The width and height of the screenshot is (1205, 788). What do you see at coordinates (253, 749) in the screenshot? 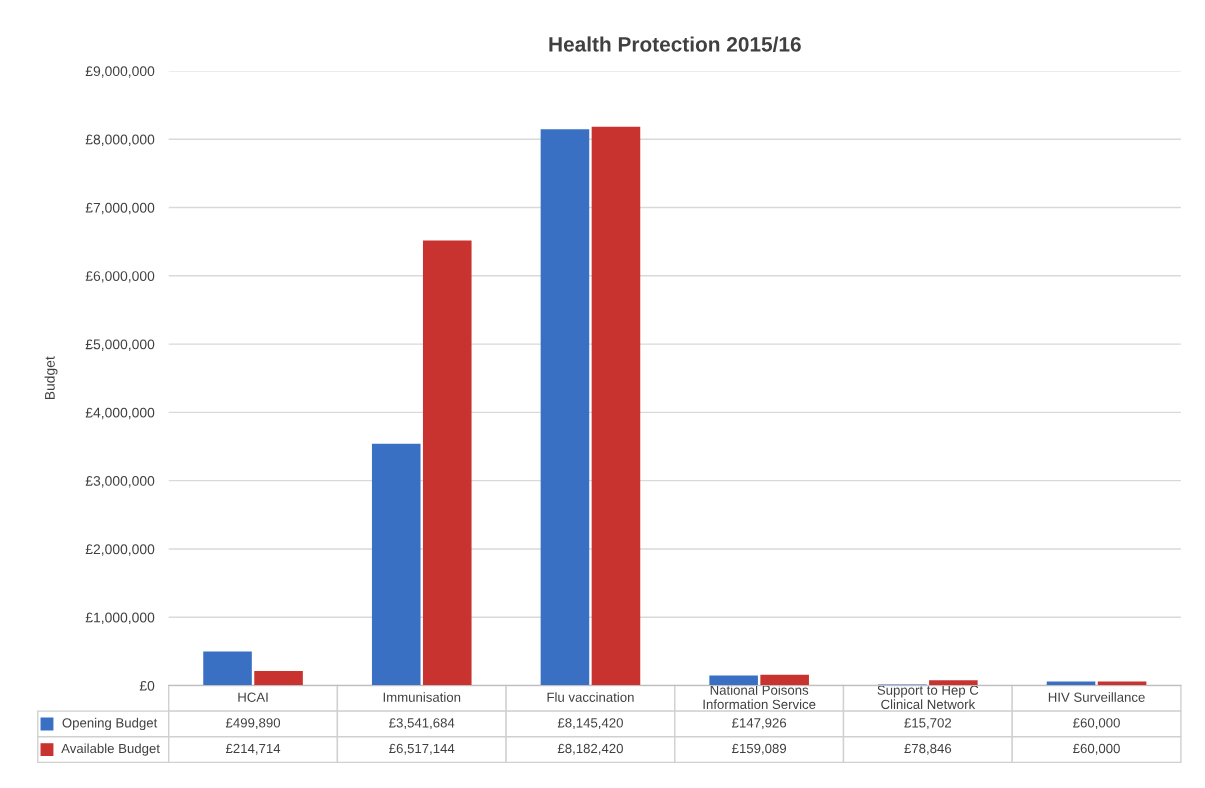
I see `data-label: £214,714` at bounding box center [253, 749].